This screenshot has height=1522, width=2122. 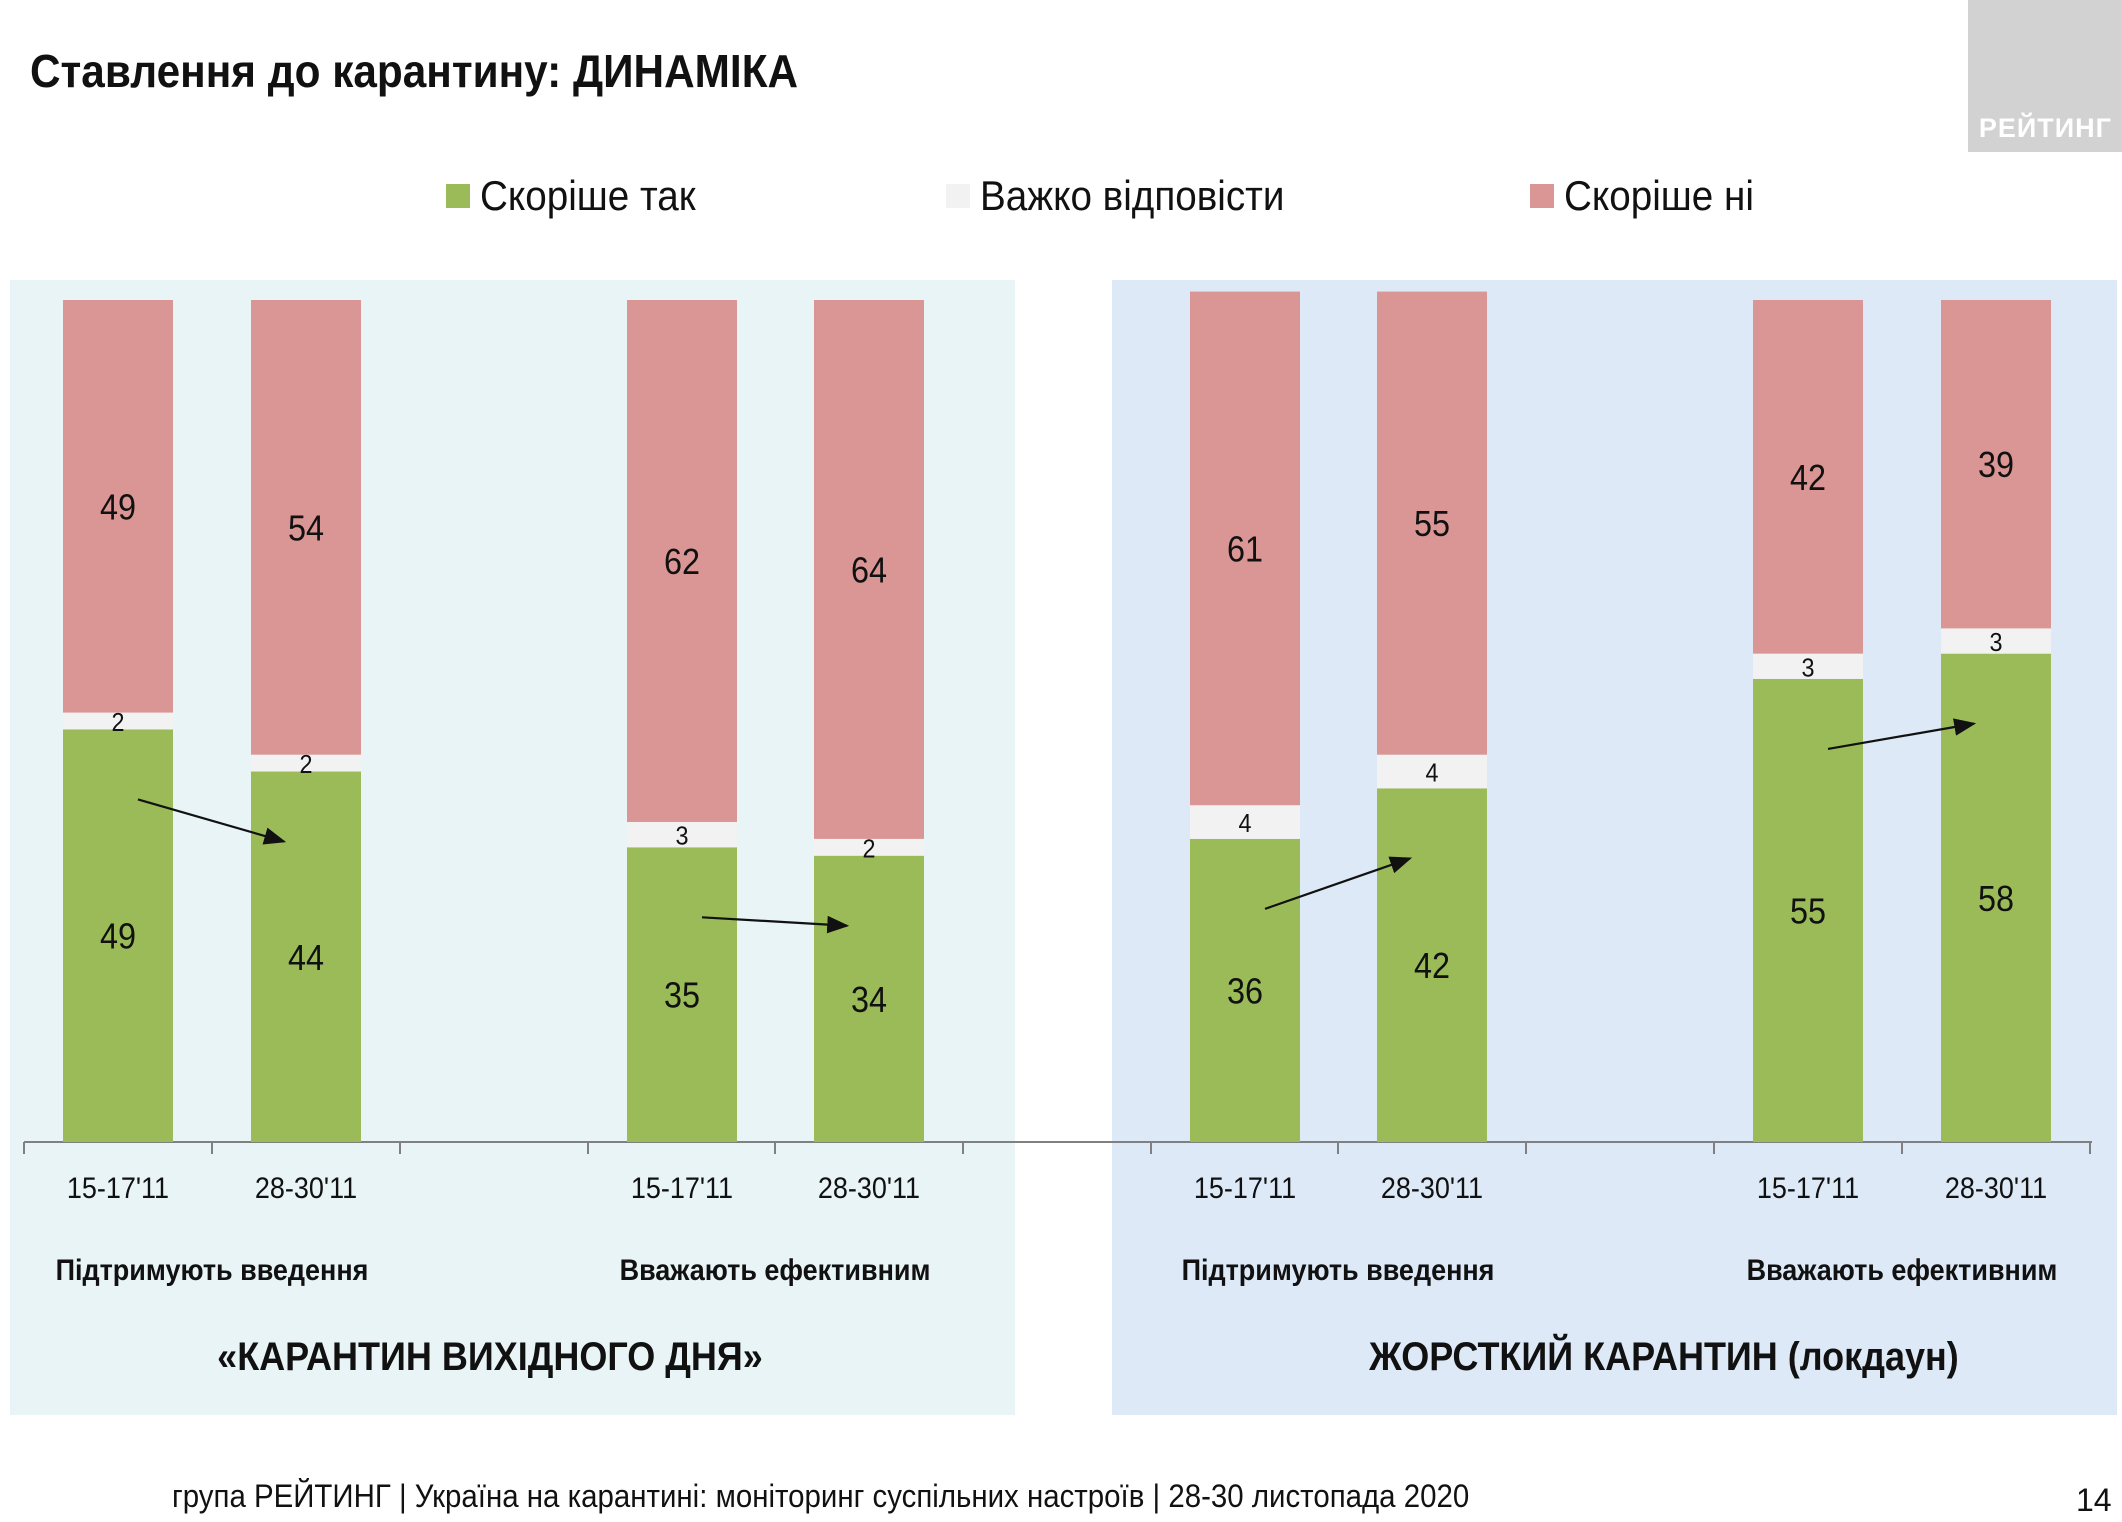 What do you see at coordinates (490, 1357) in the screenshot?
I see `section-title: «КАРАНТИН ВИХІДНОГО ДНЯ»` at bounding box center [490, 1357].